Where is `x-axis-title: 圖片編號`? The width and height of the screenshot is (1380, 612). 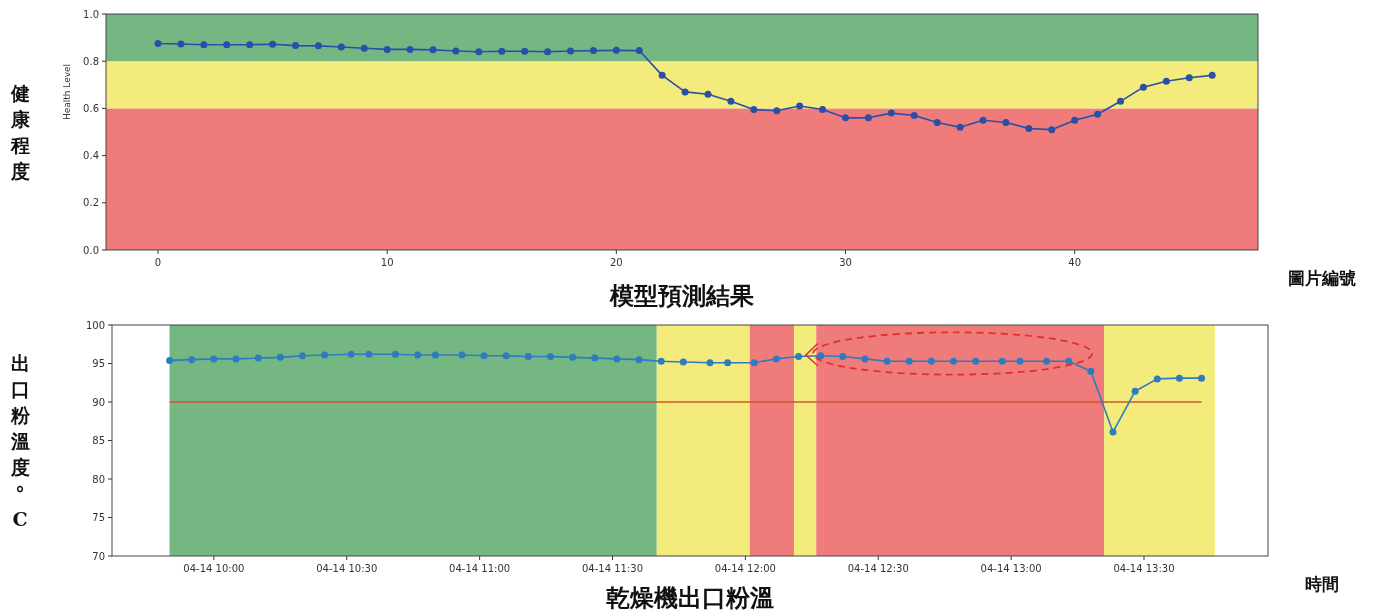 x-axis-title: 圖片編號 is located at coordinates (1322, 278).